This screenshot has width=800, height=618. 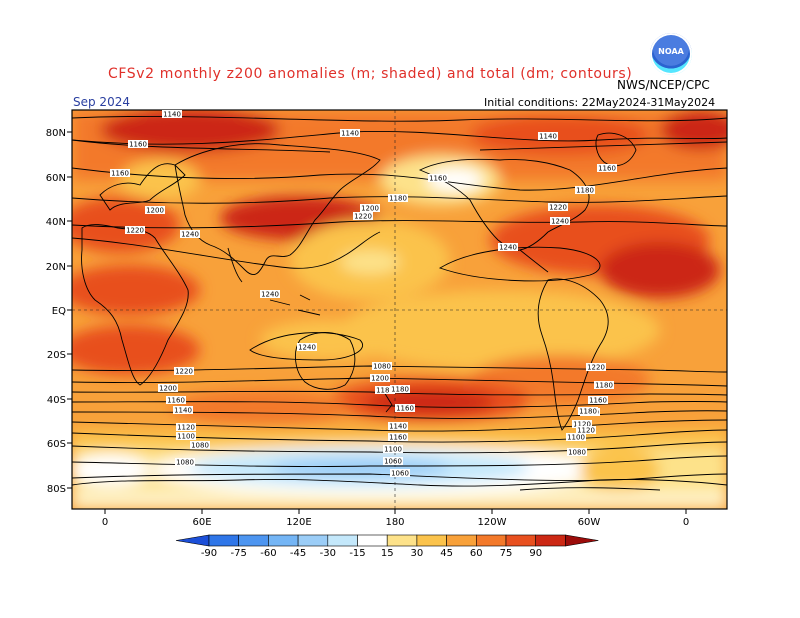 What do you see at coordinates (535, 553) in the screenshot?
I see `colorbar-tick-label: 90` at bounding box center [535, 553].